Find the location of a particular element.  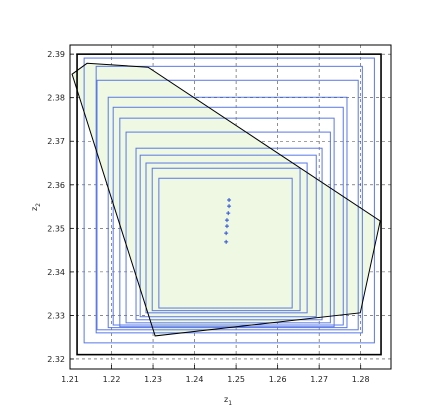

y-tick-label: 2.32 is located at coordinates (56, 359).